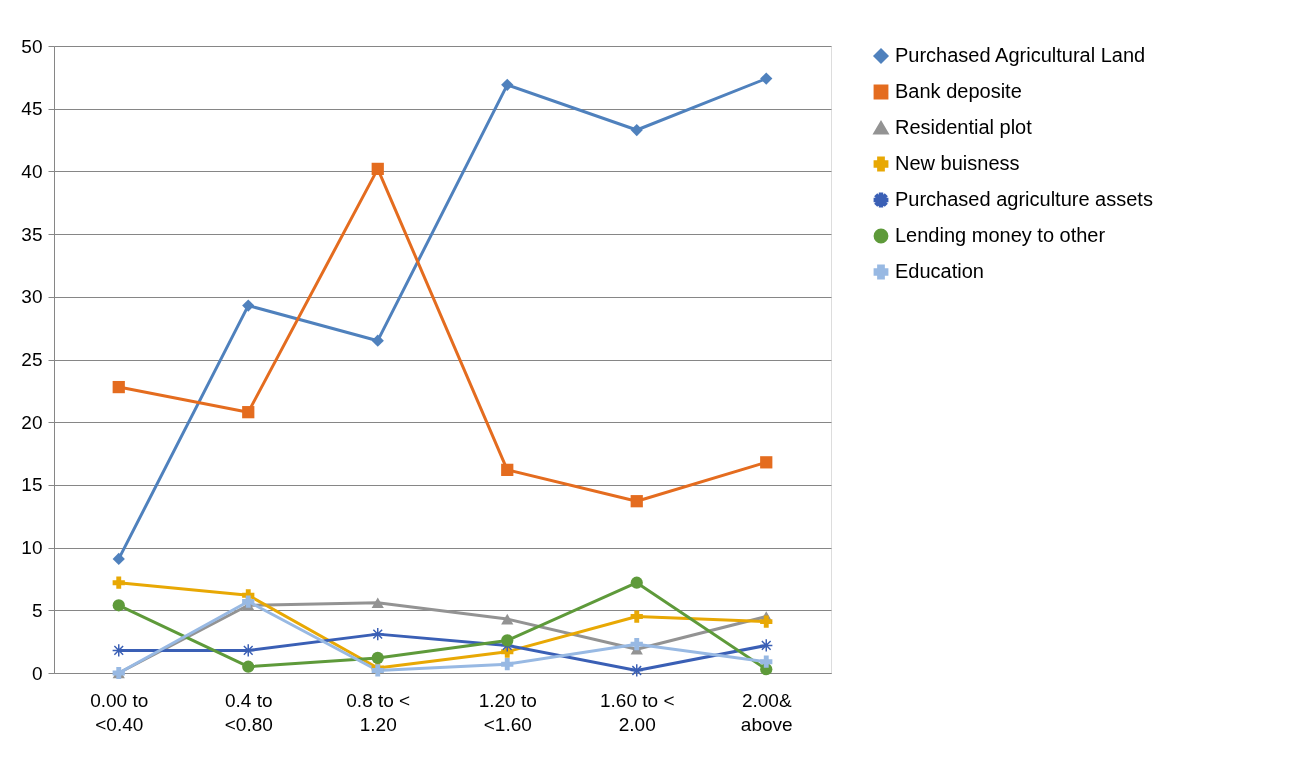 This screenshot has width=1298, height=779. I want to click on y-tick-label: 10, so click(32, 548).